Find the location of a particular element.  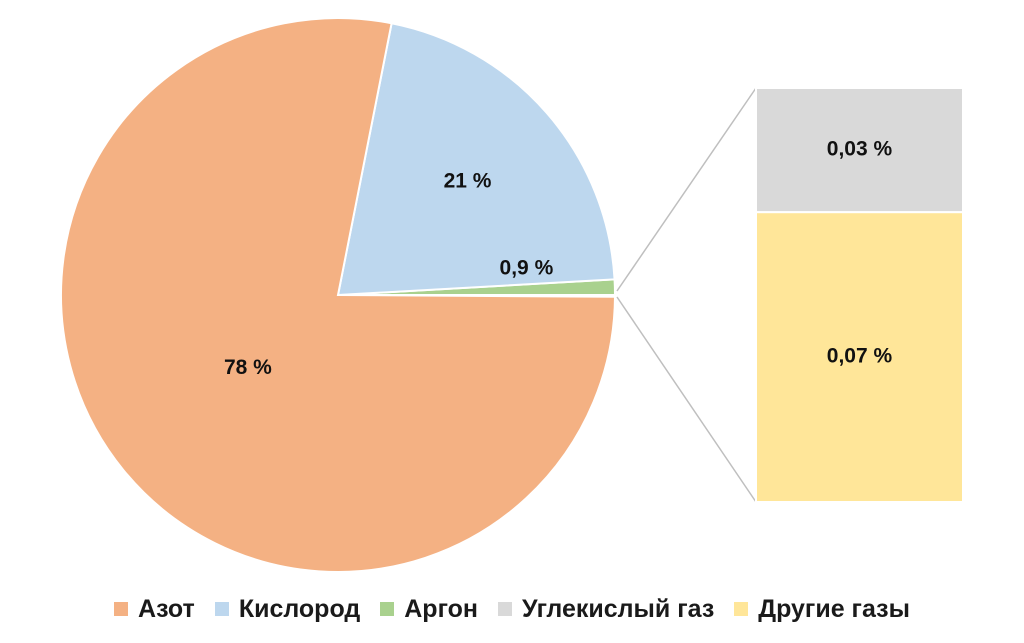

legend-swatch-other-gases is located at coordinates (741, 609).